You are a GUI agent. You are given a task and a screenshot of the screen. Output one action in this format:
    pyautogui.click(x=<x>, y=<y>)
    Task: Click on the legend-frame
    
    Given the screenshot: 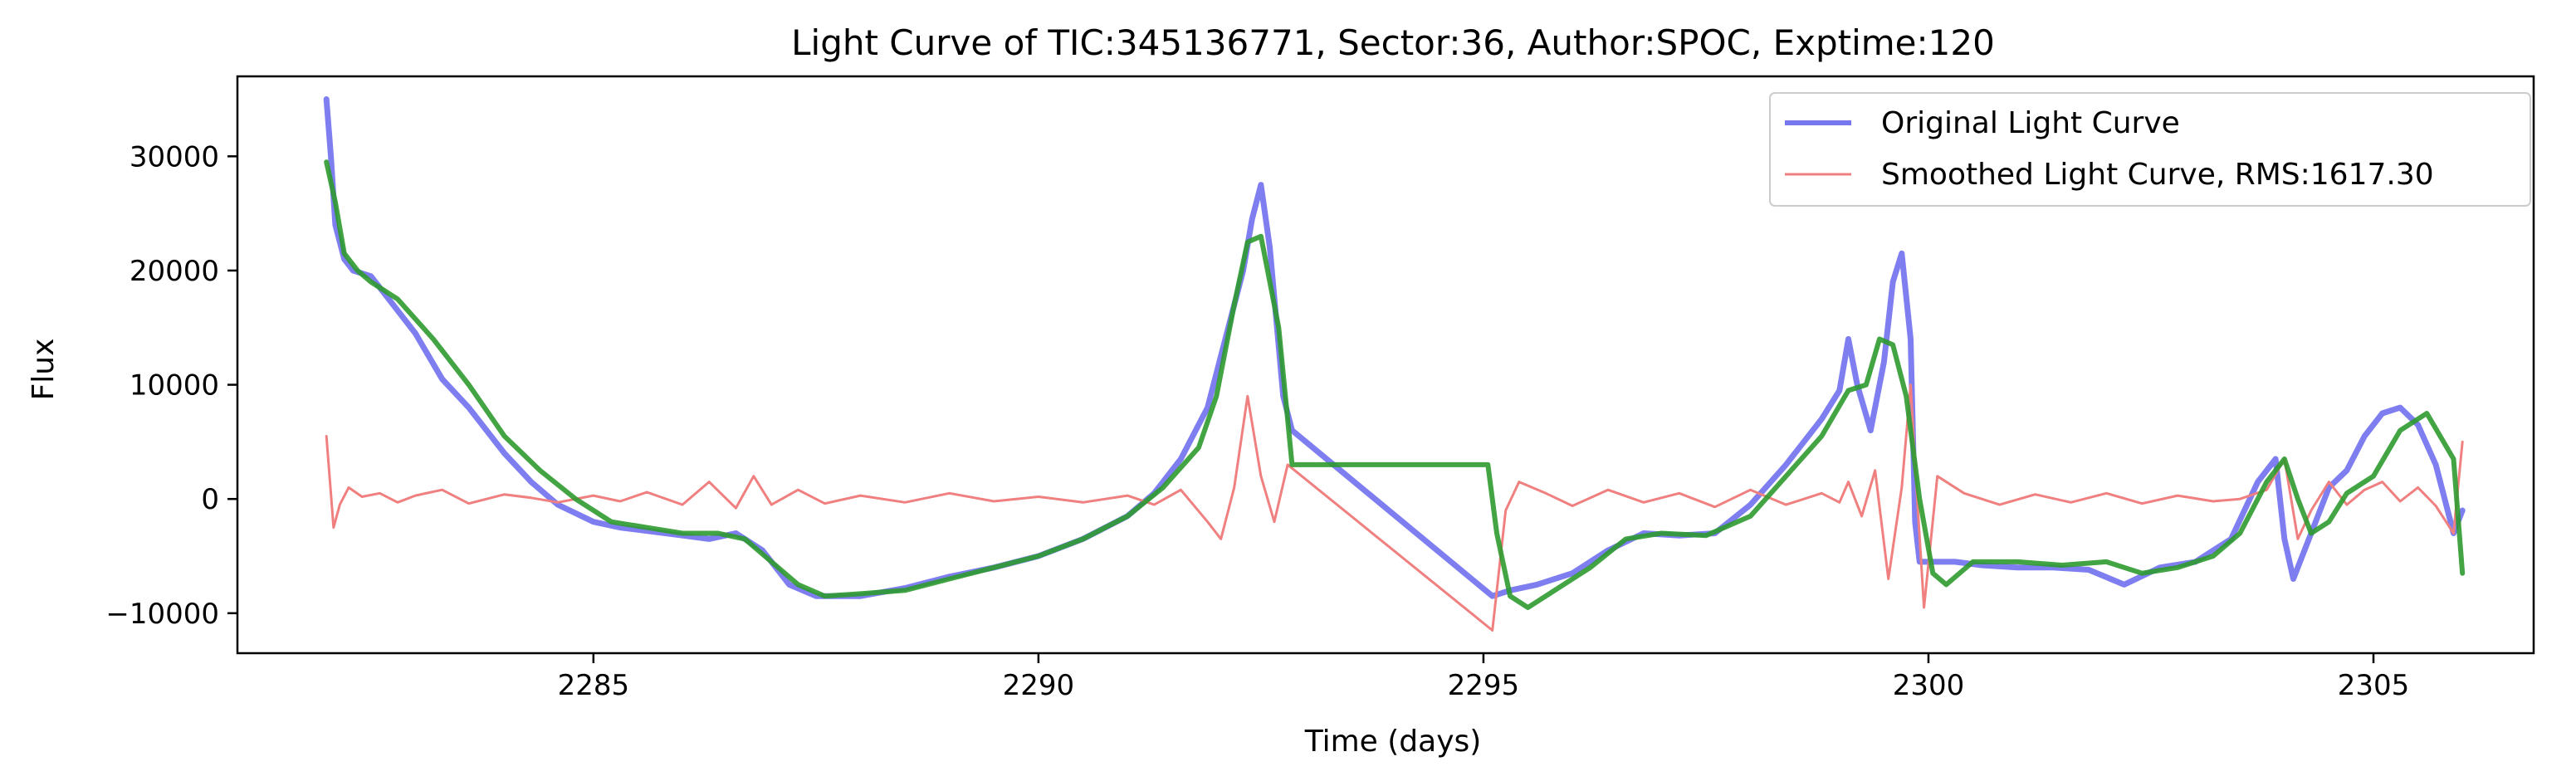 What is the action you would take?
    pyautogui.click(x=2150, y=149)
    